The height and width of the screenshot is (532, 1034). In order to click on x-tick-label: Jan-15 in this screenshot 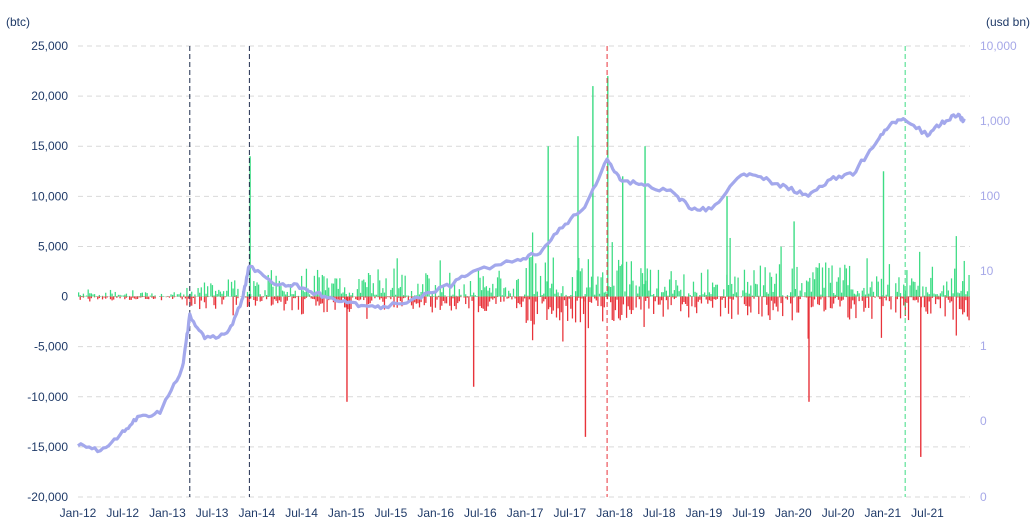, I will do `click(346, 513)`.